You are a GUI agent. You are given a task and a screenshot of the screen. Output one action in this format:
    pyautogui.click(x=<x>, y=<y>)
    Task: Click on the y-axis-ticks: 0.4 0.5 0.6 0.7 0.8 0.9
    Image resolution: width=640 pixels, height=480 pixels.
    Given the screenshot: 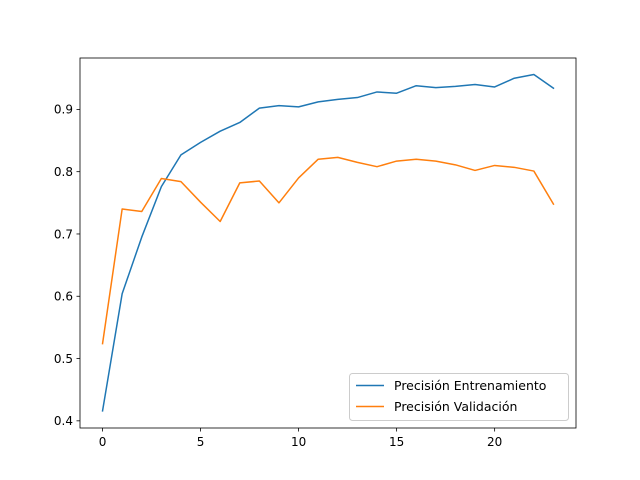 What is the action you would take?
    pyautogui.click(x=67, y=265)
    